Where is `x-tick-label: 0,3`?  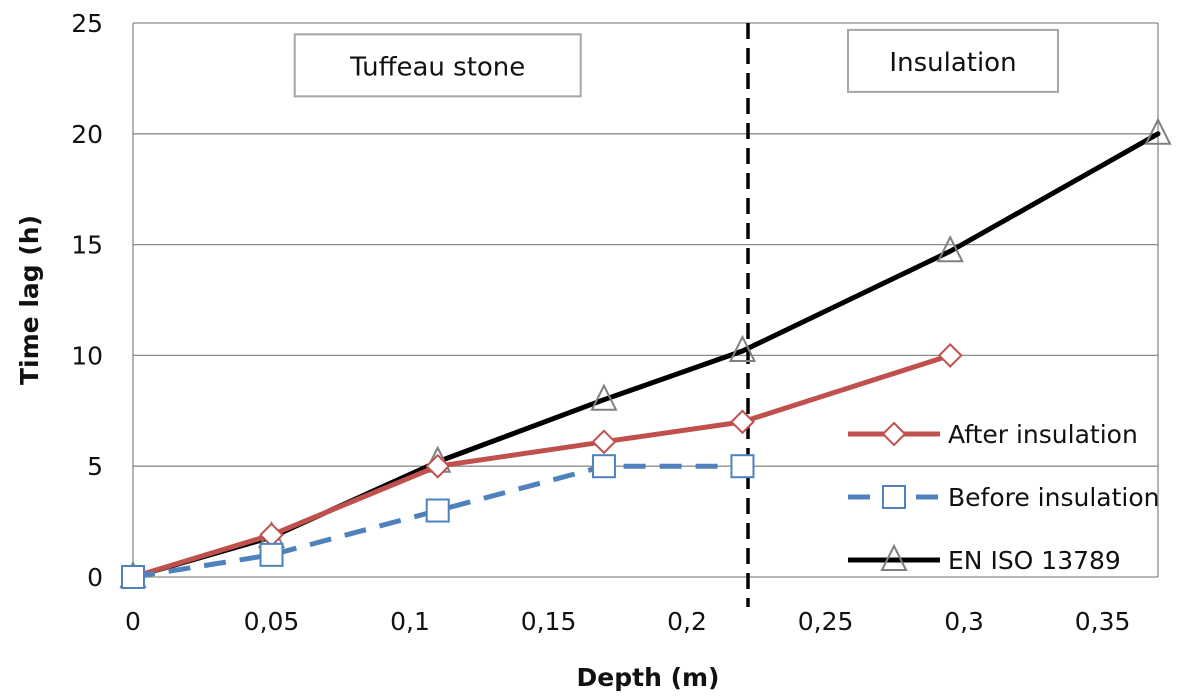
x-tick-label: 0,3 is located at coordinates (964, 621).